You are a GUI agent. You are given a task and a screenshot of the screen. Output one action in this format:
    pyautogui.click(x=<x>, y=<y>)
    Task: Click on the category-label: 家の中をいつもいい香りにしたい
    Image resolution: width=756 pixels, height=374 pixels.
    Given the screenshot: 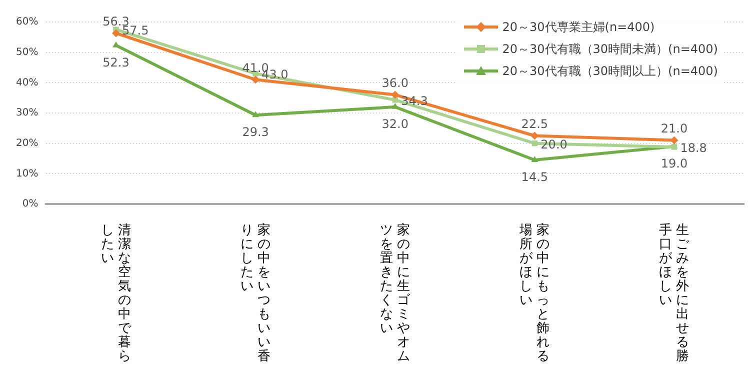 What is the action you would take?
    pyautogui.click(x=255, y=293)
    